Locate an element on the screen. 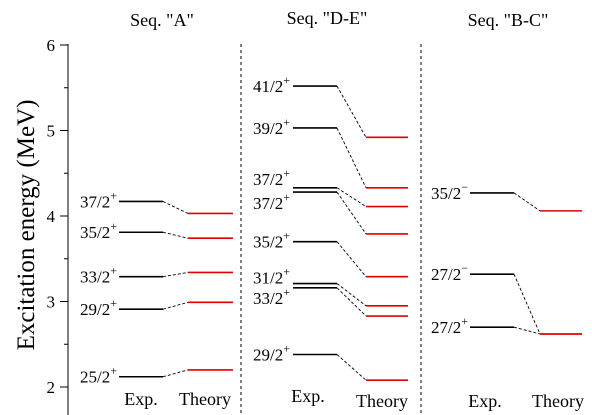  spin-parity-label: 31/2+ is located at coordinates (271, 276).